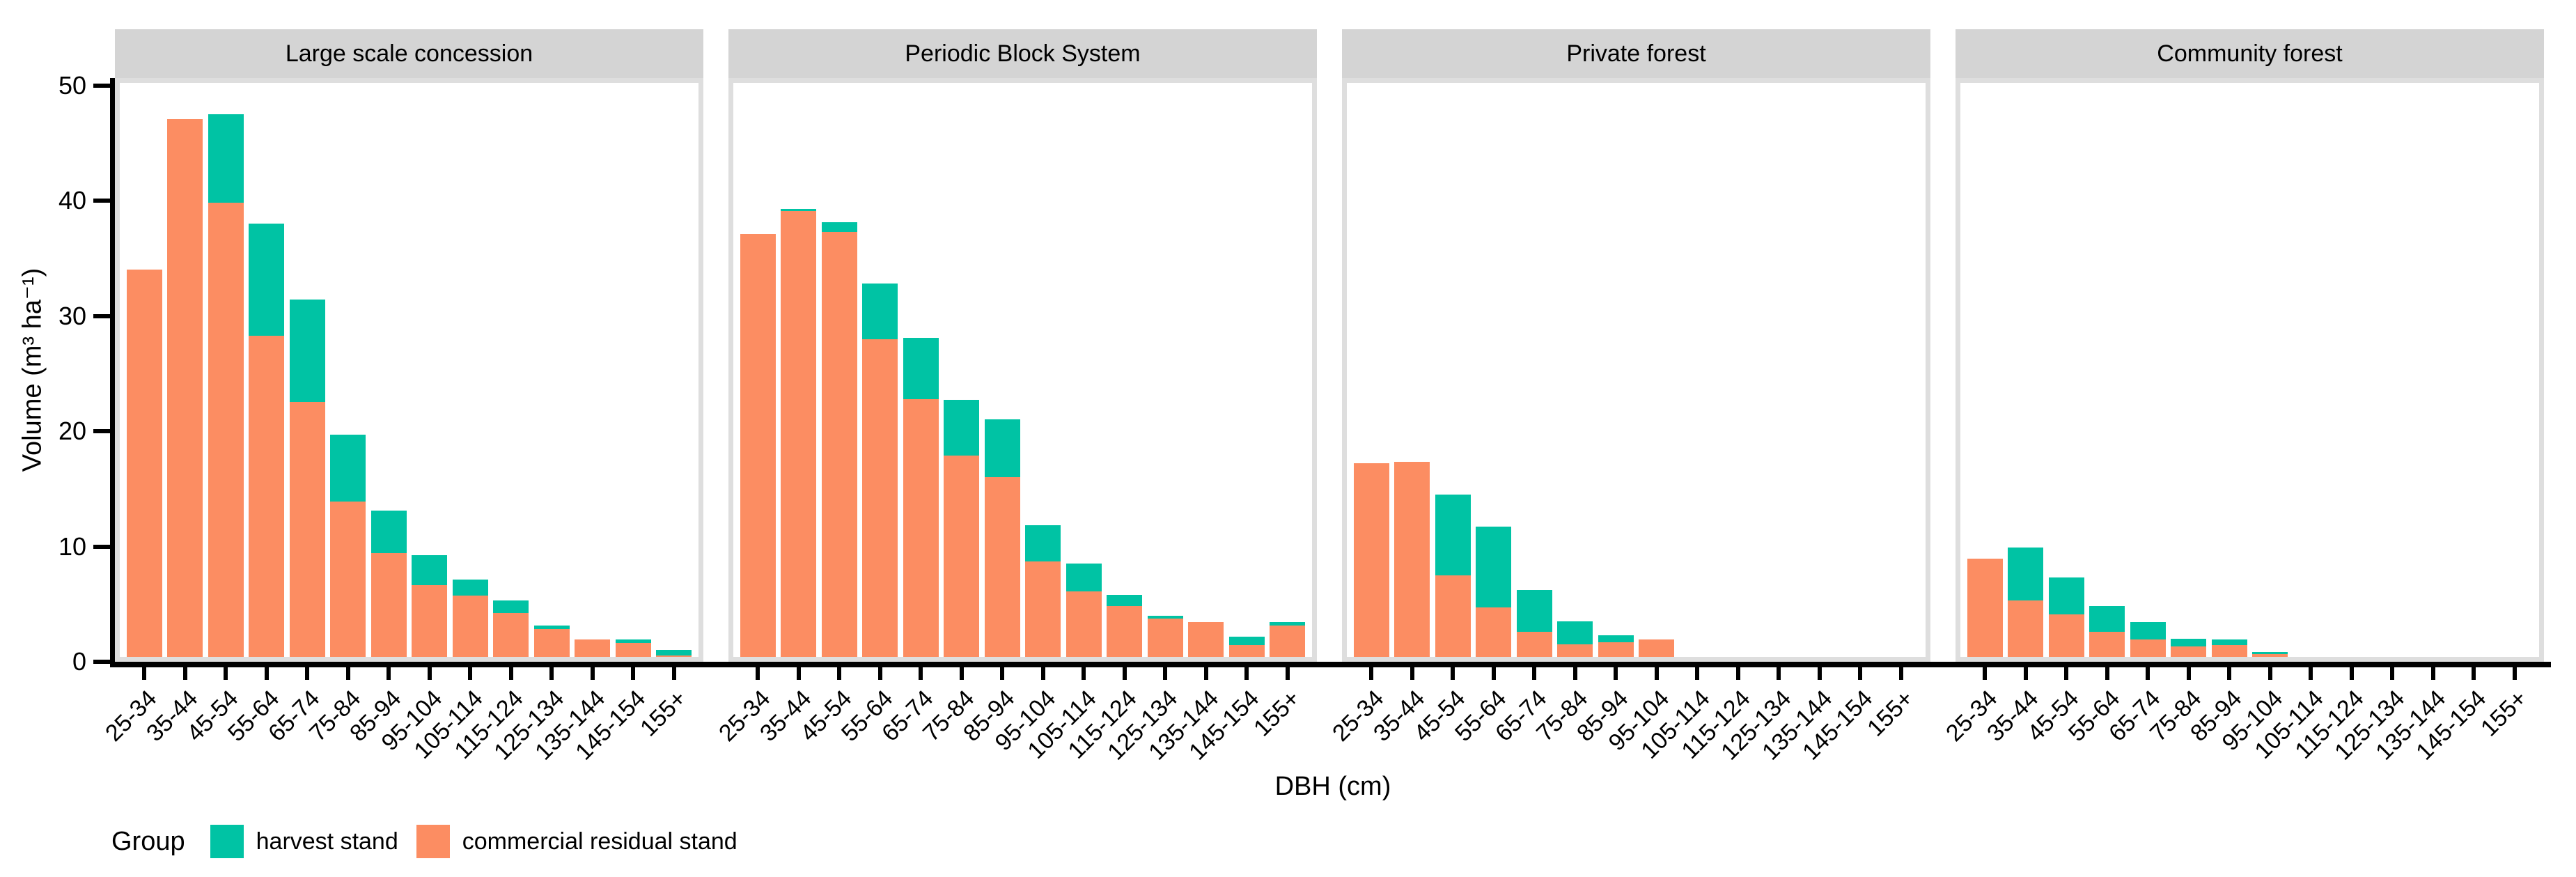 This screenshot has height=877, width=2576. What do you see at coordinates (148, 841) in the screenshot?
I see `legend-title: Group` at bounding box center [148, 841].